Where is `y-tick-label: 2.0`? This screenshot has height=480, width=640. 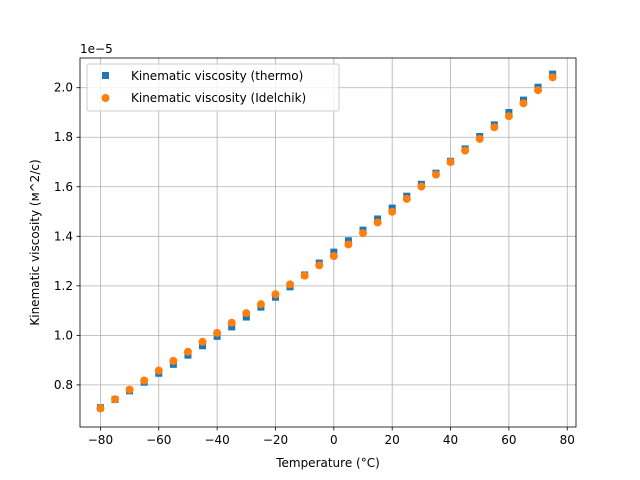
y-tick-label: 2.0 is located at coordinates (63, 88).